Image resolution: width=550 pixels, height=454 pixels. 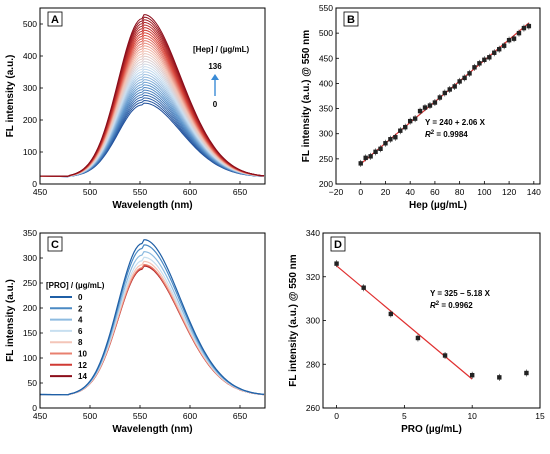 I want to click on annotation-title: [Hep] / (µg/mL), so click(x=221, y=49).